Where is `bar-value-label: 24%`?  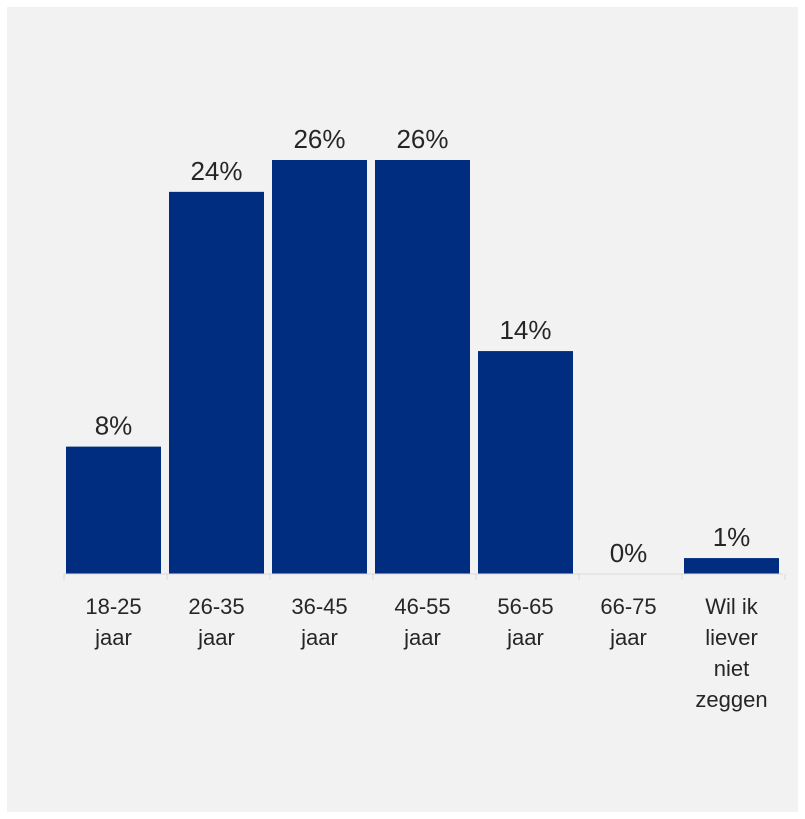
bar-value-label: 24% is located at coordinates (216, 171).